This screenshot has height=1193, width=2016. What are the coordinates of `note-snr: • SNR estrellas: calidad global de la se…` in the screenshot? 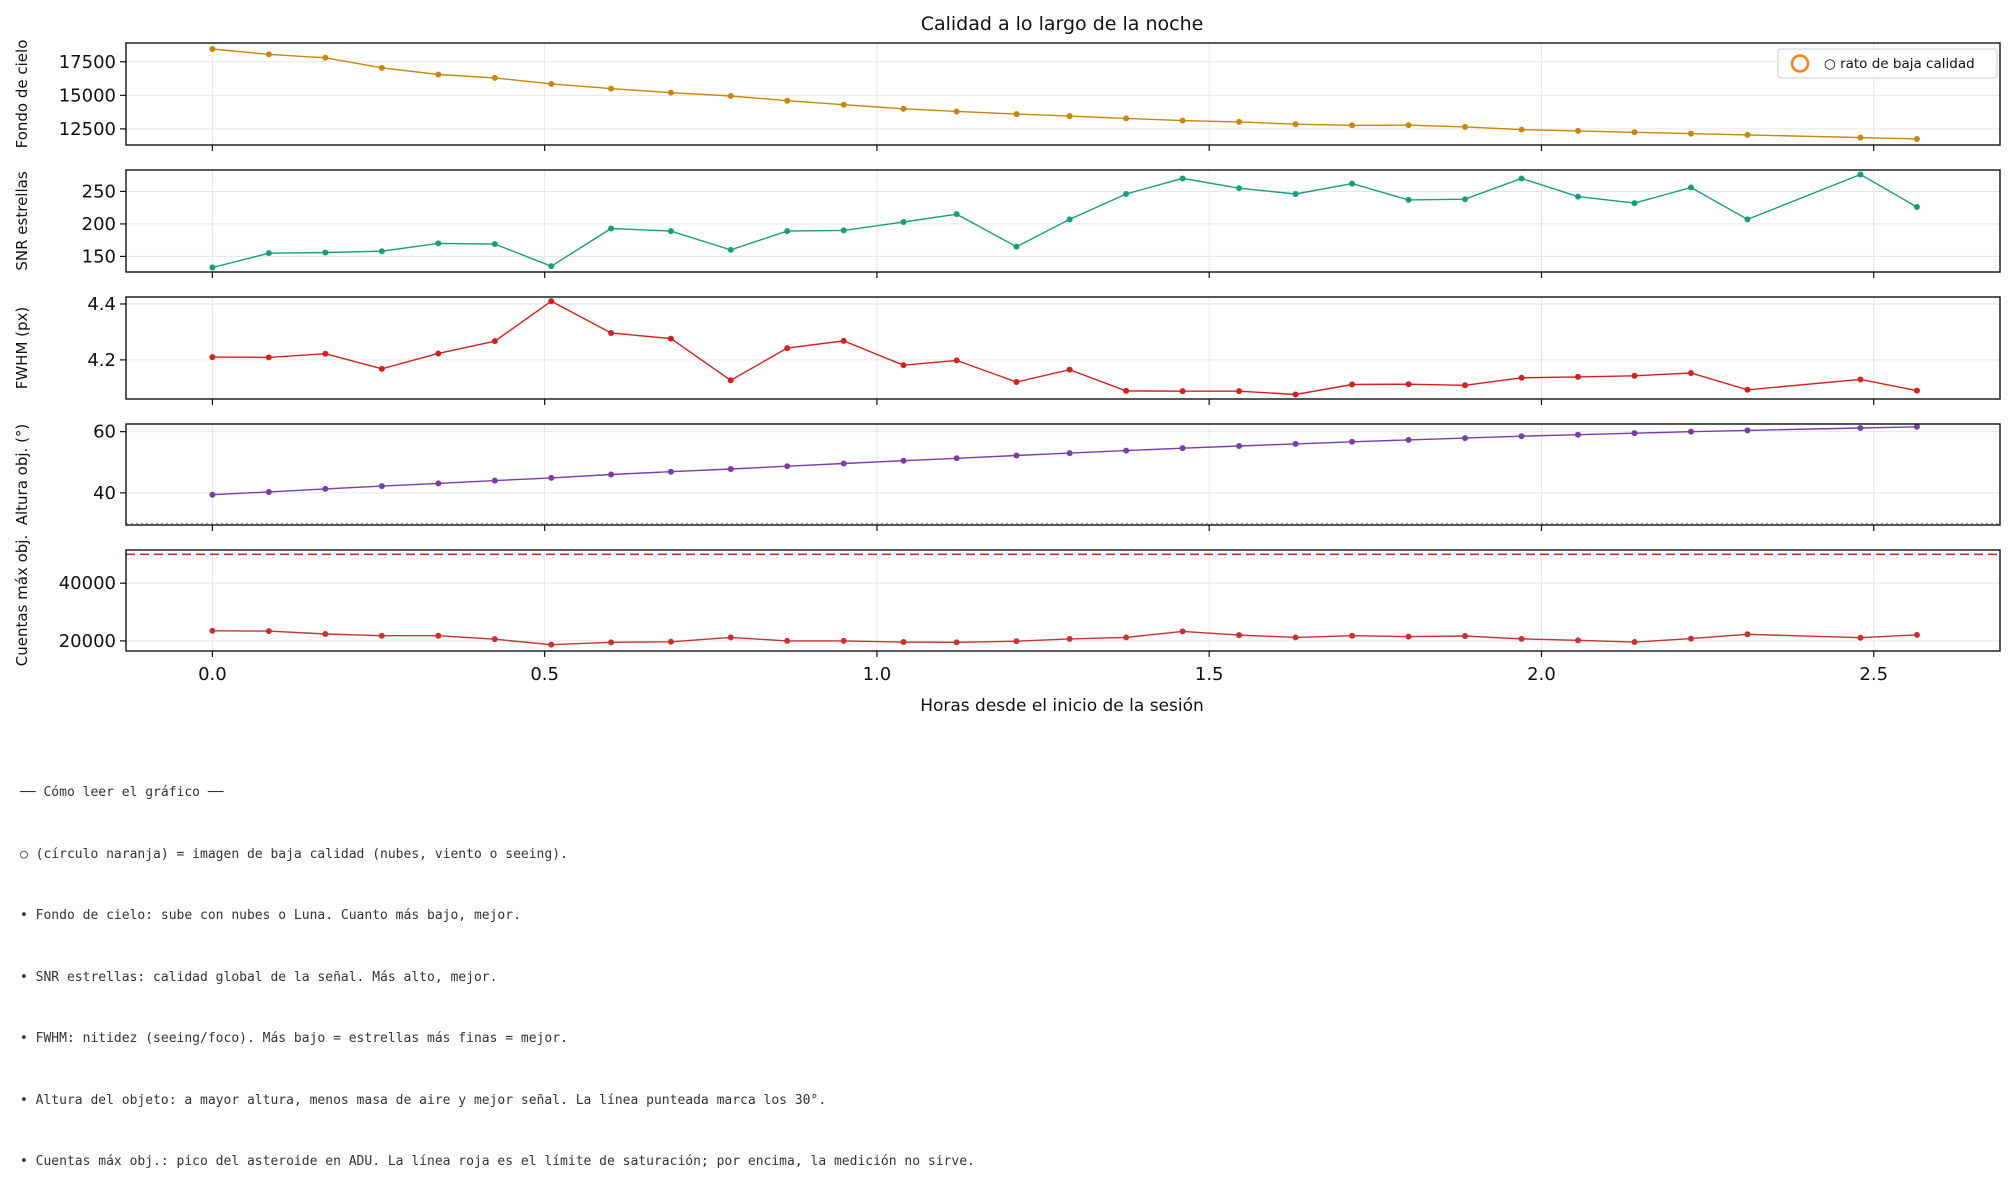 It's located at (259, 977).